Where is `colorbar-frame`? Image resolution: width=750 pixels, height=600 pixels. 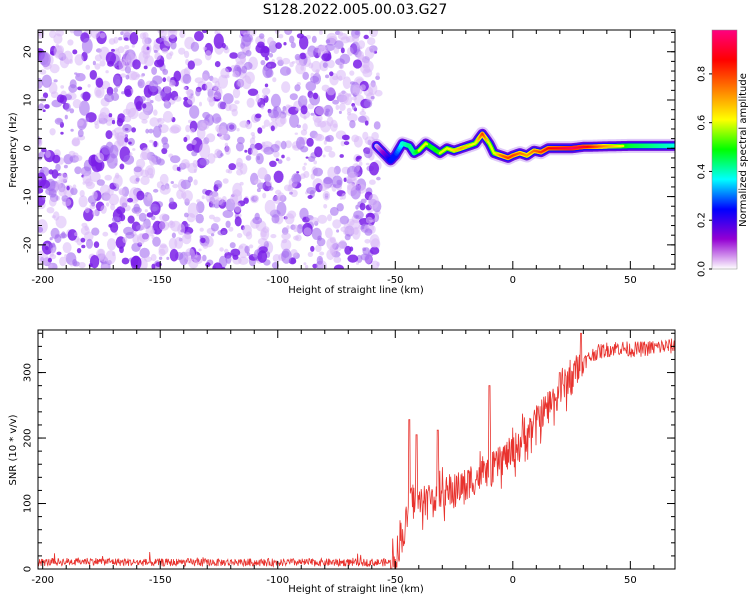
colorbar-frame is located at coordinates (724, 149).